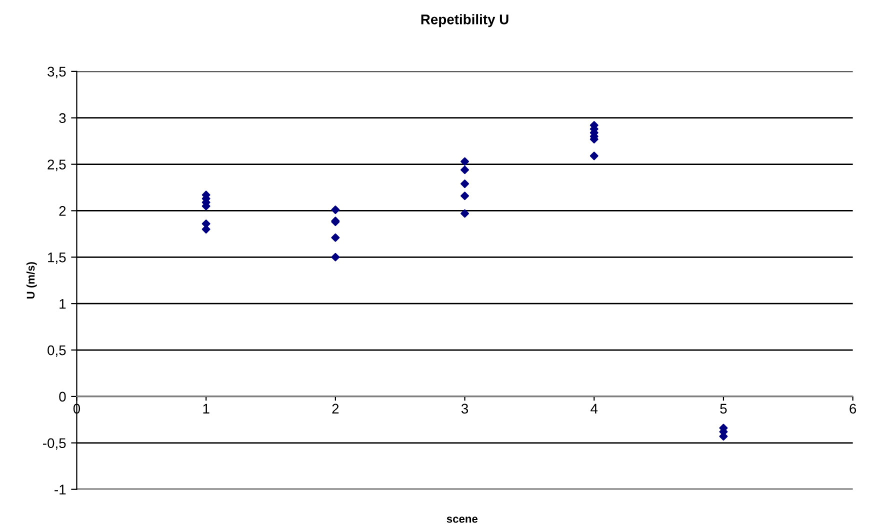  I want to click on y-tick-label: -0,5, so click(54, 444).